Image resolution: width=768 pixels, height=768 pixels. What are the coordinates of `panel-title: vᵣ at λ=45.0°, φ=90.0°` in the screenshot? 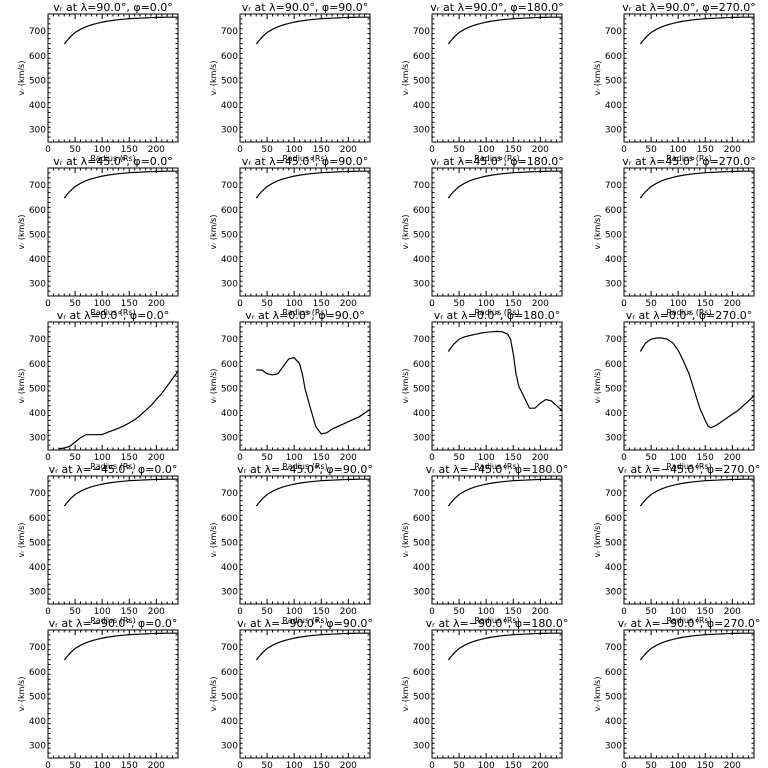 It's located at (305, 161).